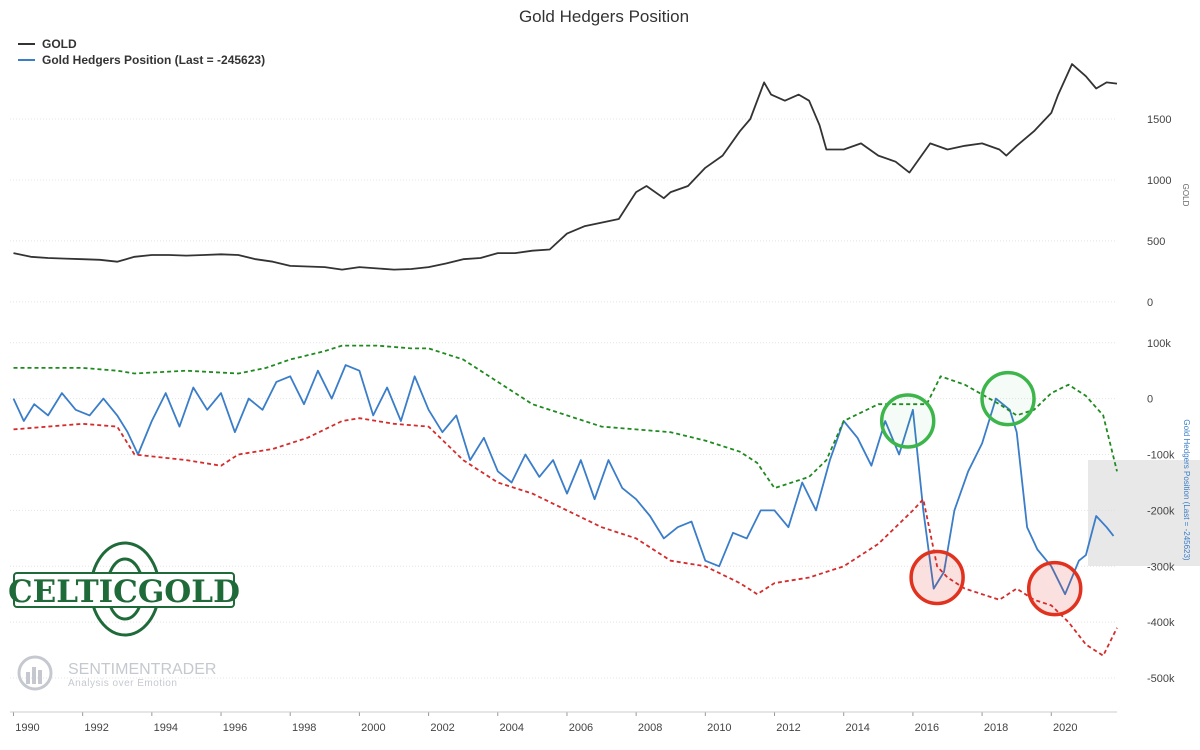 This screenshot has height=750, width=1200. Describe the element at coordinates (96, 728) in the screenshot. I see `x-tick-label: 1992` at that location.